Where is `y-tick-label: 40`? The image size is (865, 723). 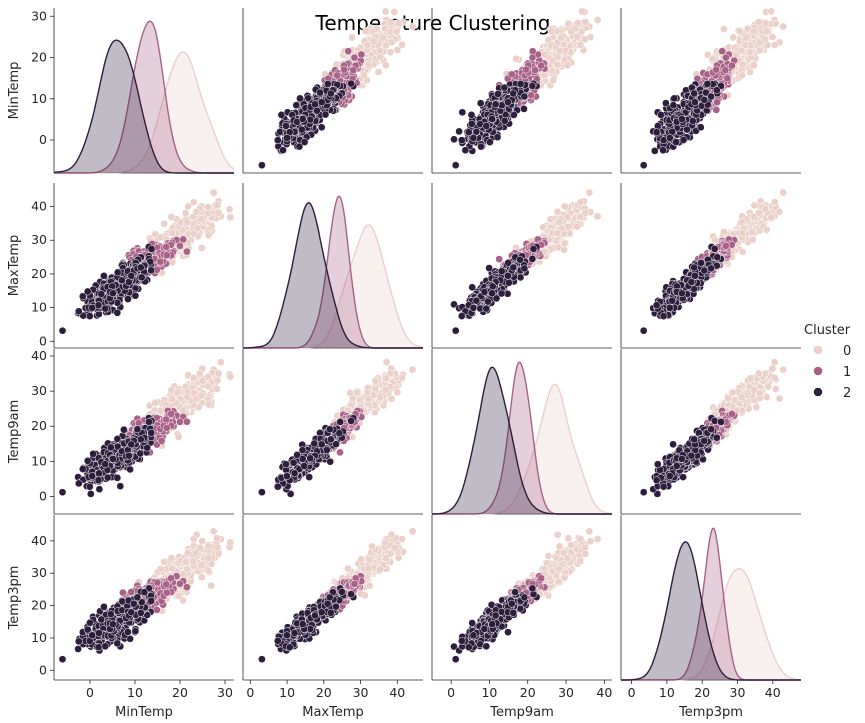
y-tick-label: 40 is located at coordinates (39, 206).